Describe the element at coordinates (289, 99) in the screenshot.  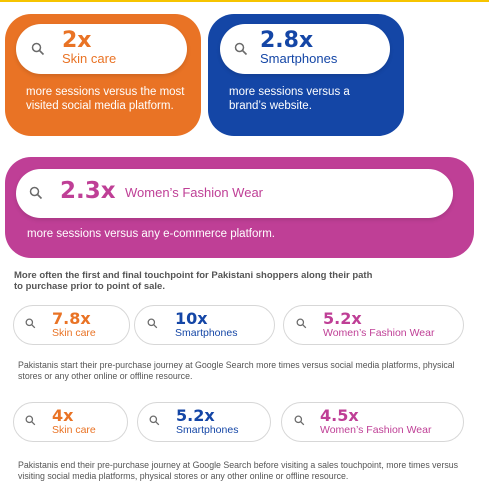
I see `stat-description: more sessions versus a brand’s website.` at that location.